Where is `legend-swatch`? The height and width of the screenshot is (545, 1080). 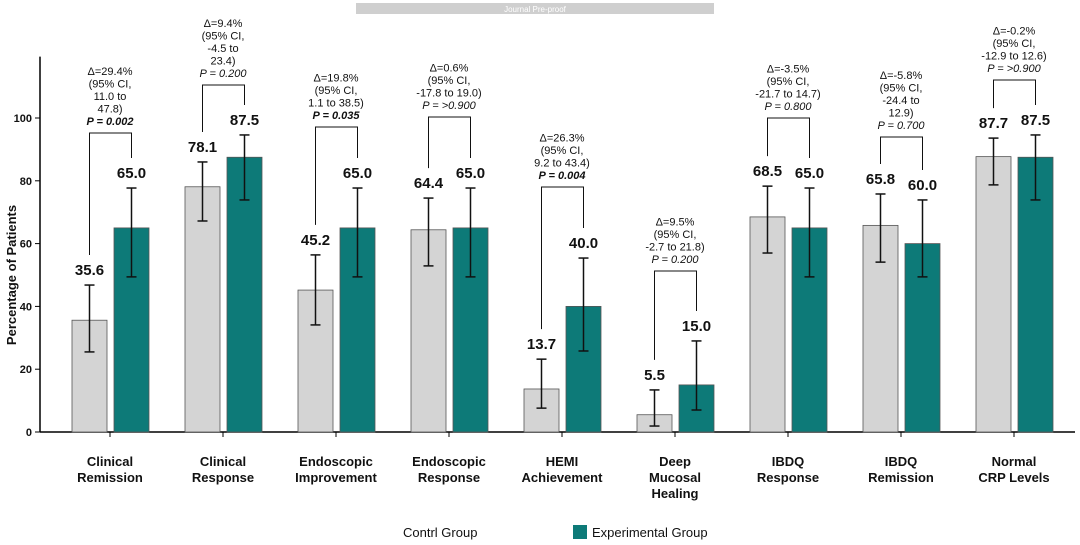 legend-swatch is located at coordinates (580, 532).